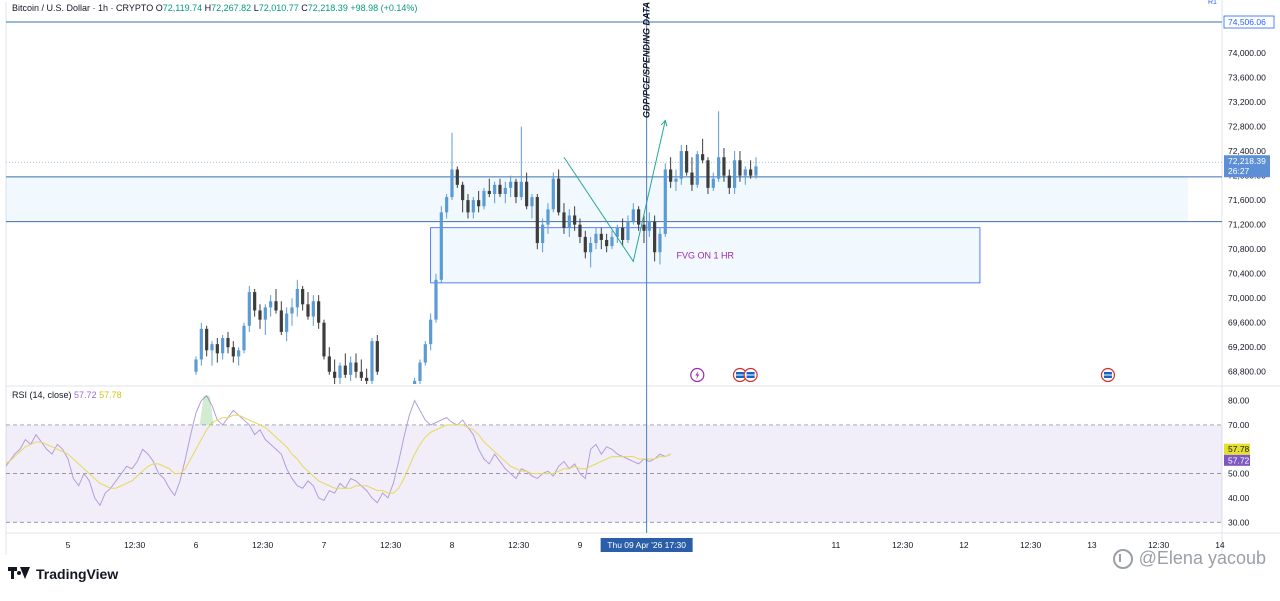  I want to click on drawn-arrow-head, so click(664, 123).